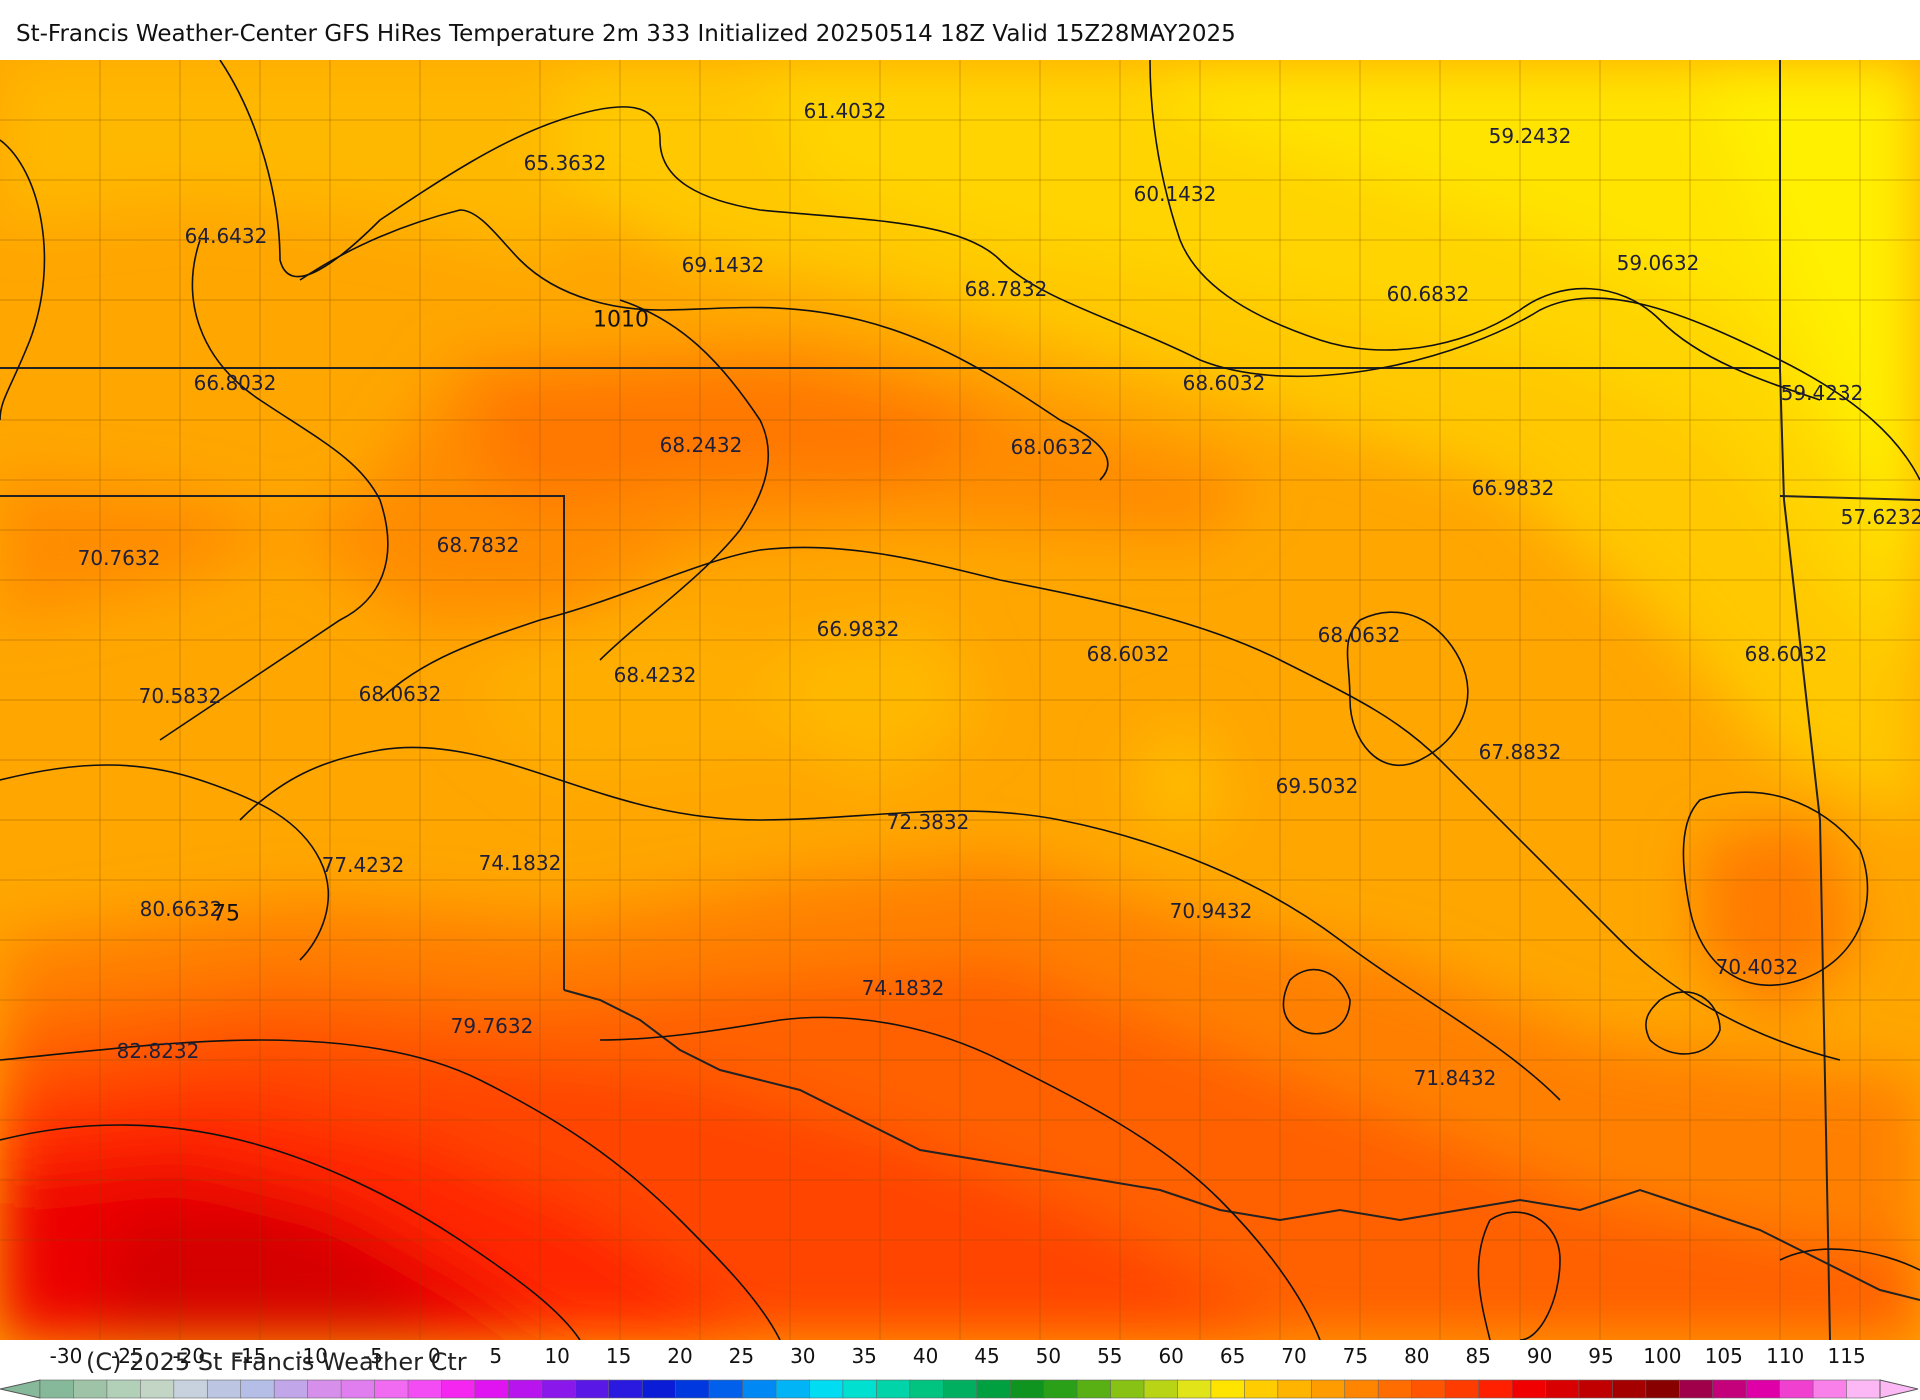 The width and height of the screenshot is (1920, 1400). What do you see at coordinates (1355, 1356) in the screenshot?
I see `scale-tick-label: 75` at bounding box center [1355, 1356].